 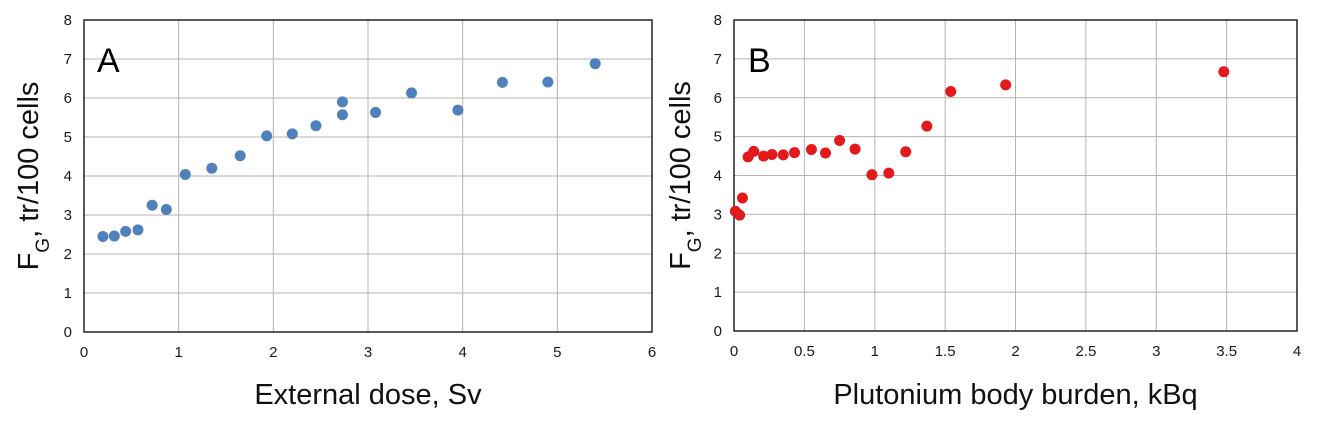 I want to click on x-tick-label: 3.5, so click(x=1226, y=351).